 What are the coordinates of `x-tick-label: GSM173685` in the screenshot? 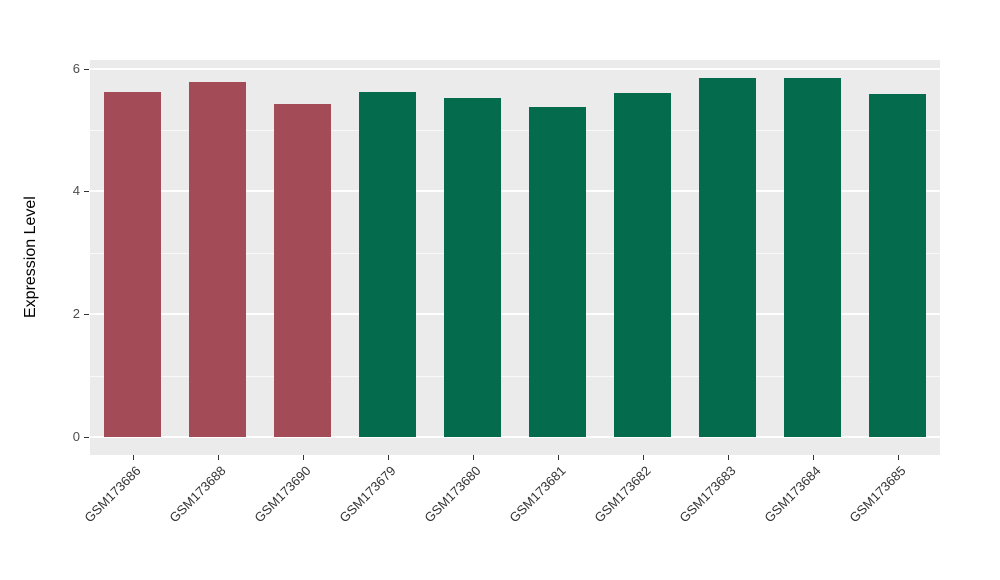 It's located at (877, 494).